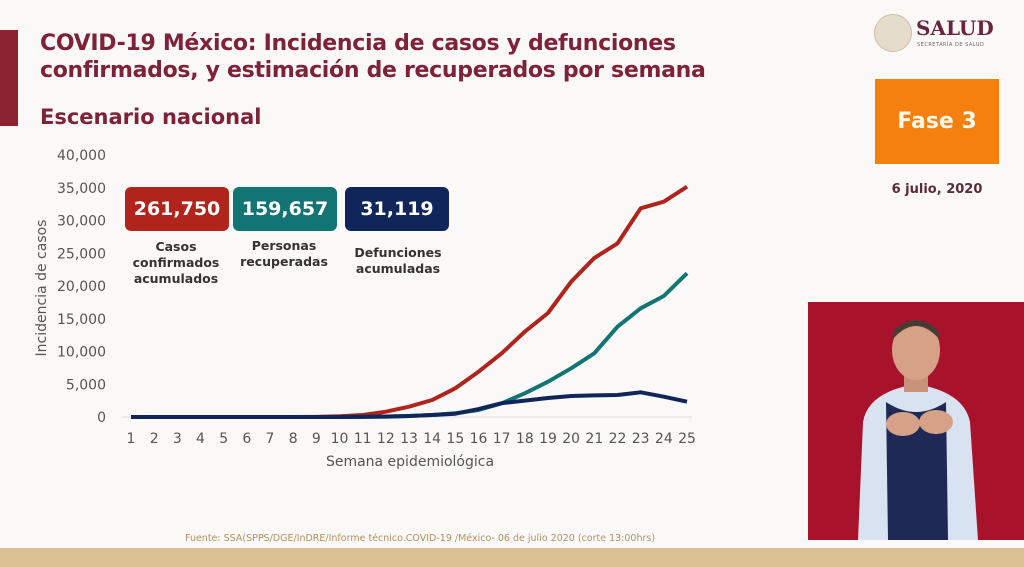  Describe the element at coordinates (284, 245) in the screenshot. I see `kpi-label-line: Personas` at that location.